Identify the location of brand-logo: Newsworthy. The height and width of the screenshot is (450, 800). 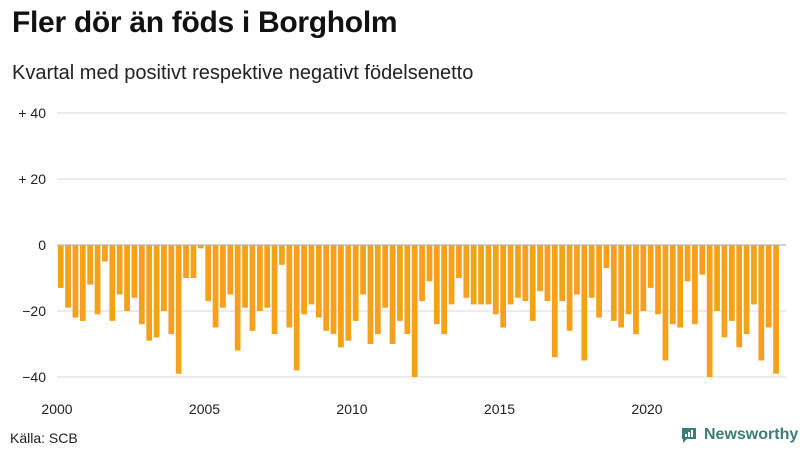
(739, 435).